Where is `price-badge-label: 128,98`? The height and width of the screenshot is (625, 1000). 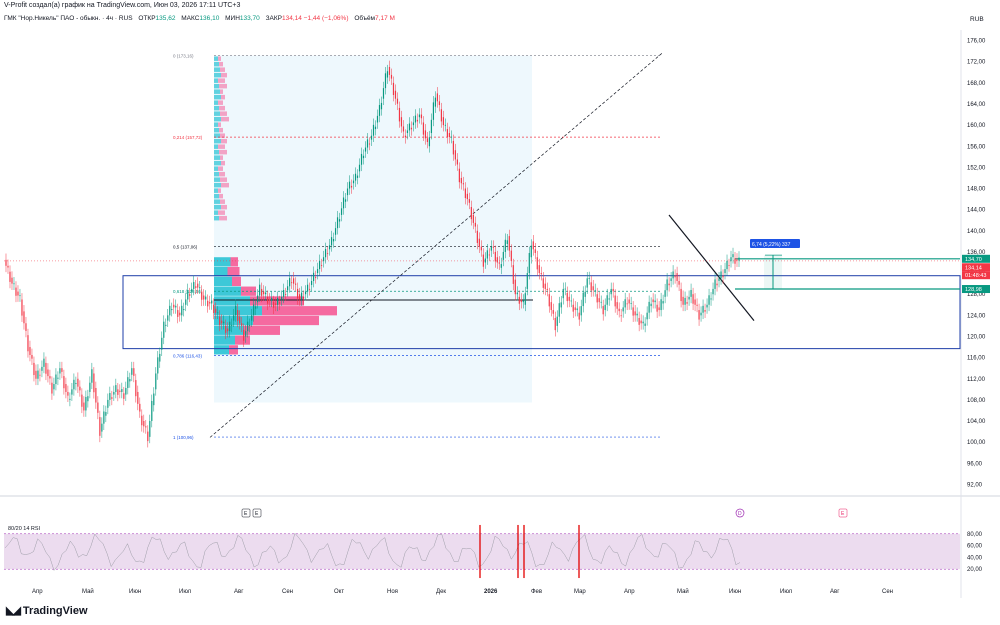
price-badge-label: 128,98 is located at coordinates (973, 290).